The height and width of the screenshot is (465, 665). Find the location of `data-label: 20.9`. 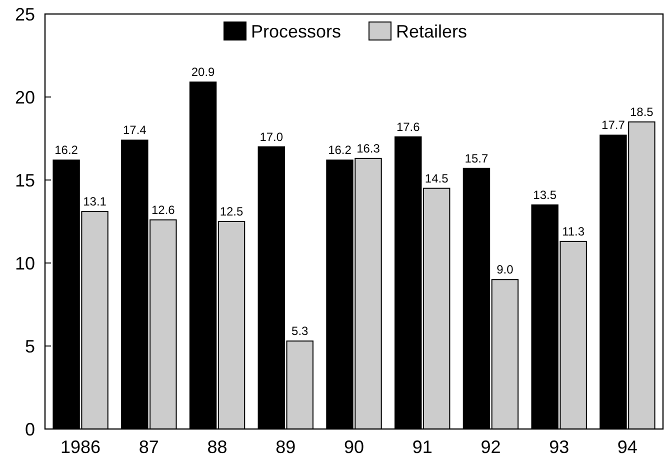

data-label: 20.9 is located at coordinates (203, 72).